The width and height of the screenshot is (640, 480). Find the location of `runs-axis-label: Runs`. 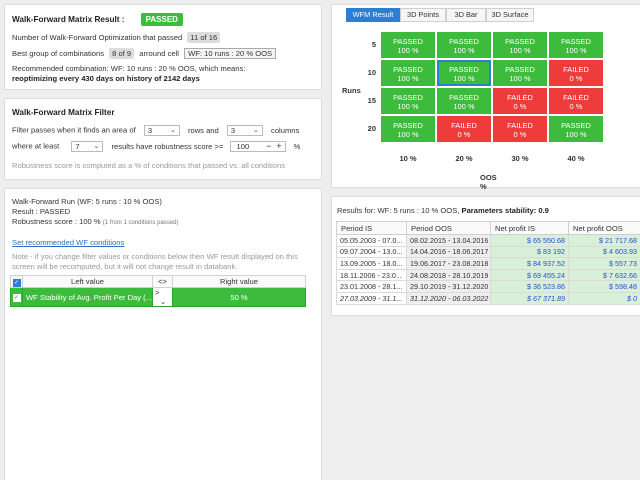

runs-axis-label: Runs is located at coordinates (351, 90).